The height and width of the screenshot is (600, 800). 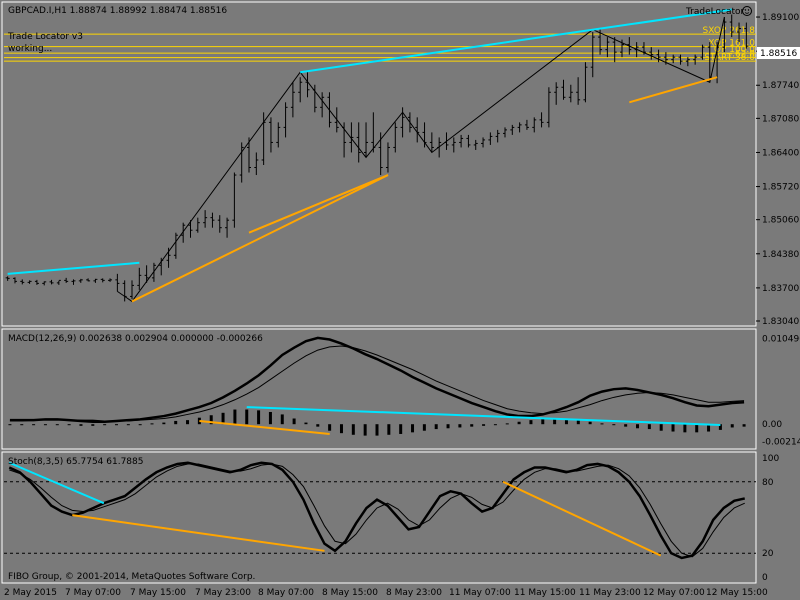 What do you see at coordinates (545, 593) in the screenshot?
I see `time-tick: 11 May 15:00` at bounding box center [545, 593].